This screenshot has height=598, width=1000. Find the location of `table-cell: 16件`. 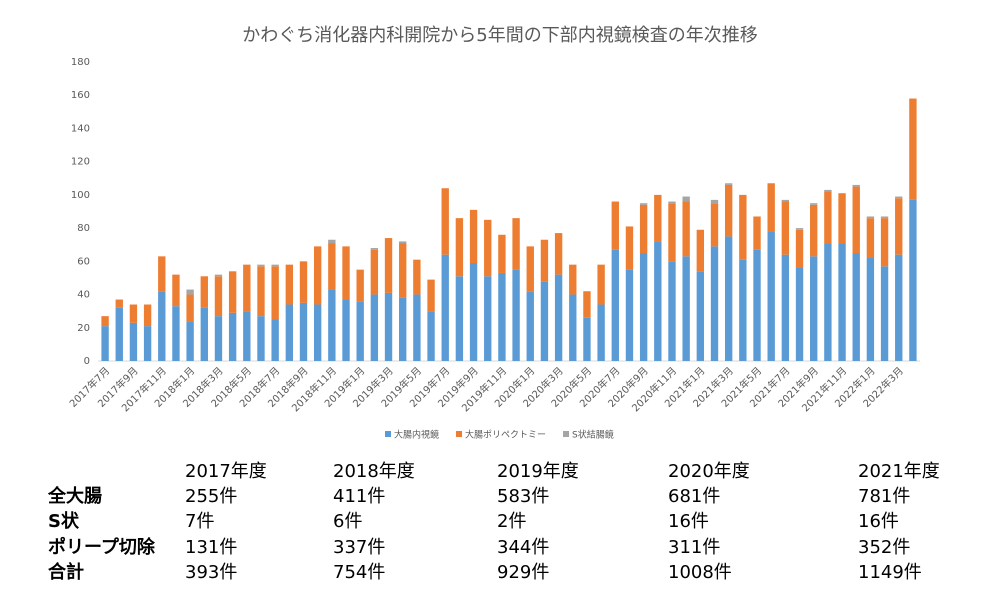

table-cell: 16件 is located at coordinates (878, 521).